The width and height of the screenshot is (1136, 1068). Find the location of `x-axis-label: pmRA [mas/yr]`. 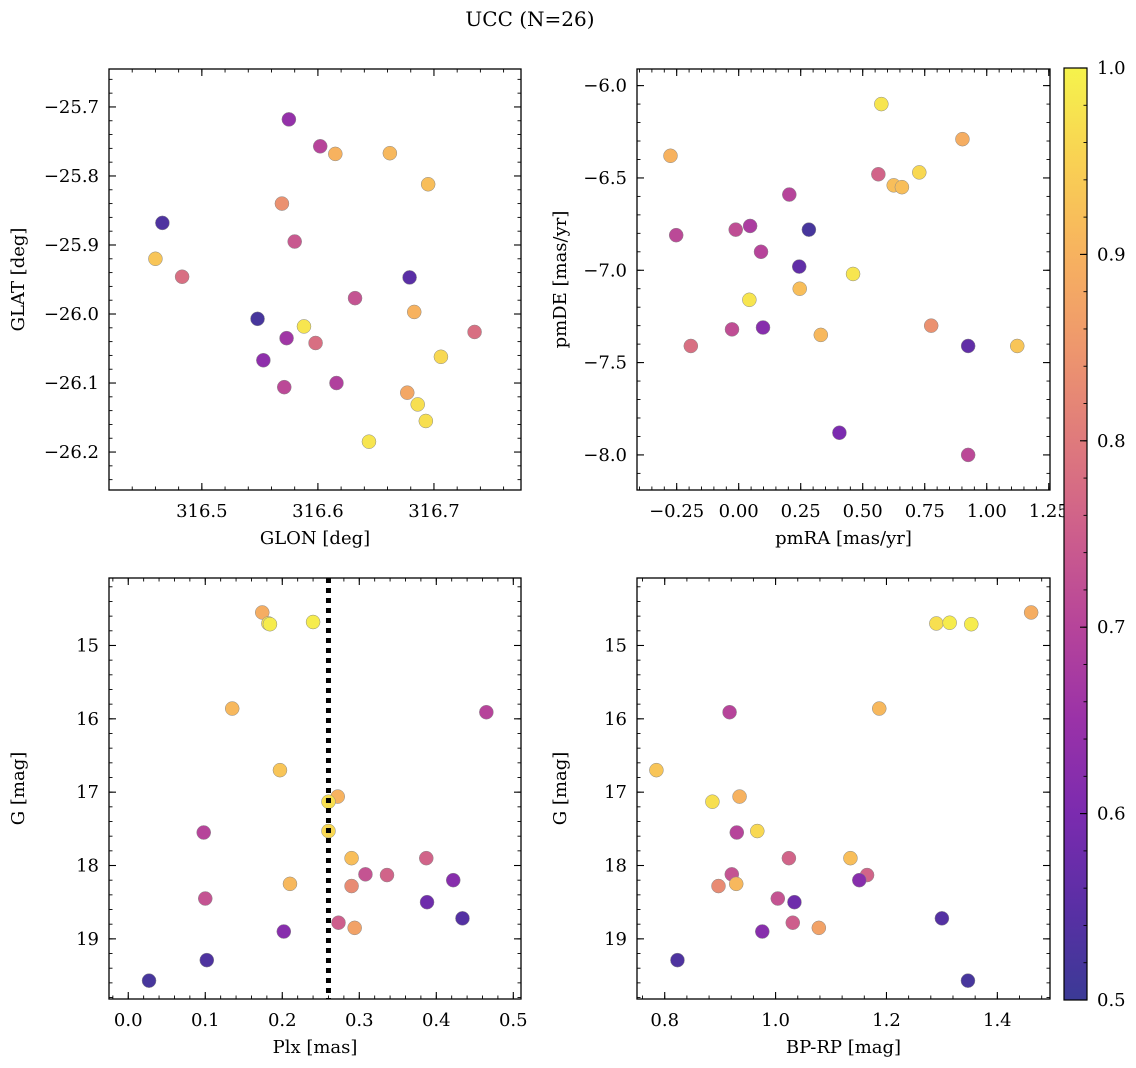

x-axis-label: pmRA [mas/yr] is located at coordinates (843, 538).